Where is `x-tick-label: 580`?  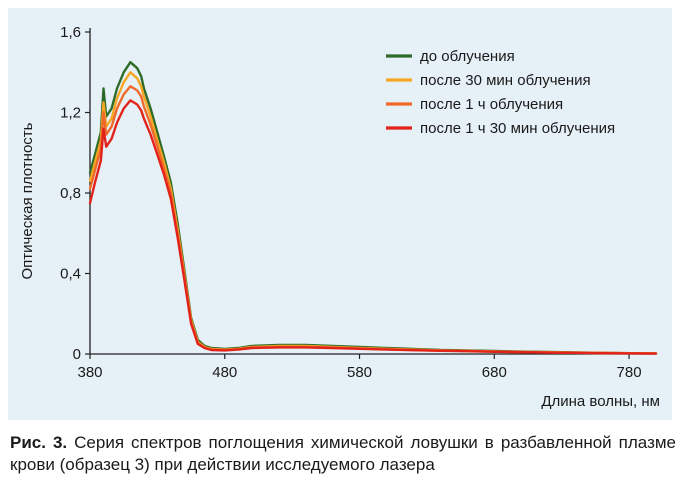 x-tick-label: 580 is located at coordinates (359, 372).